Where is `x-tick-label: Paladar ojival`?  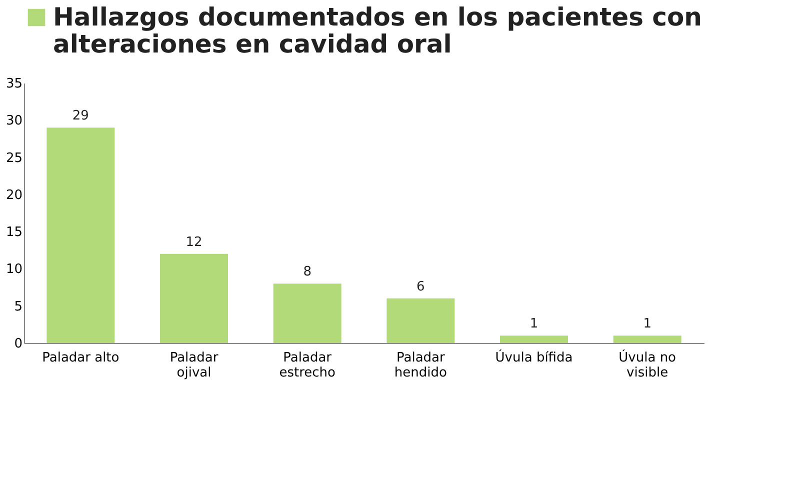 x-tick-label: Paladar ojival is located at coordinates (194, 365).